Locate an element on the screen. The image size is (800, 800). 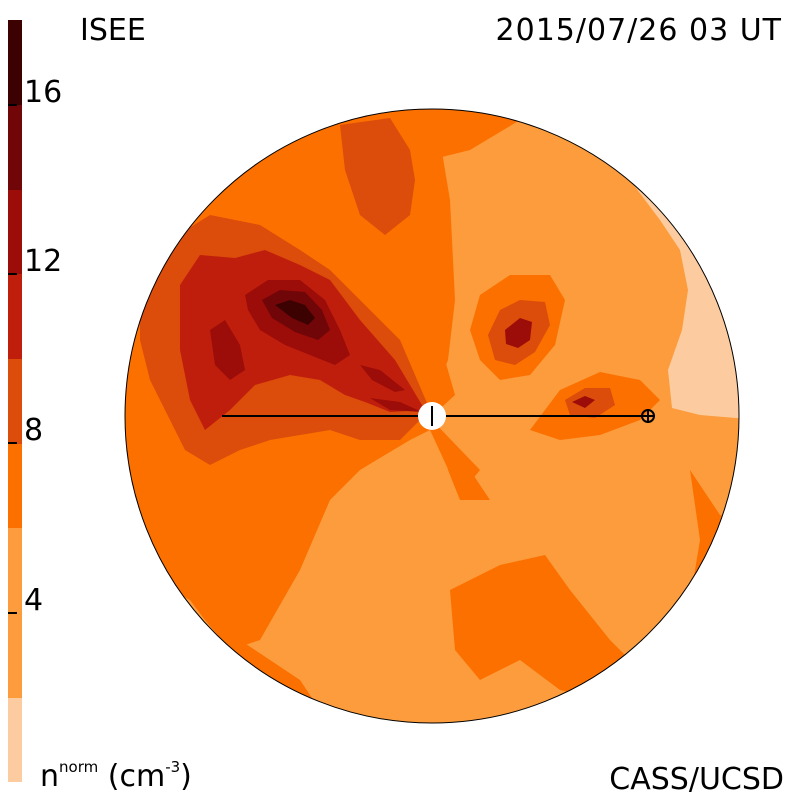
timestamp-label: 2015/07/26 03 UT is located at coordinates (638, 30).